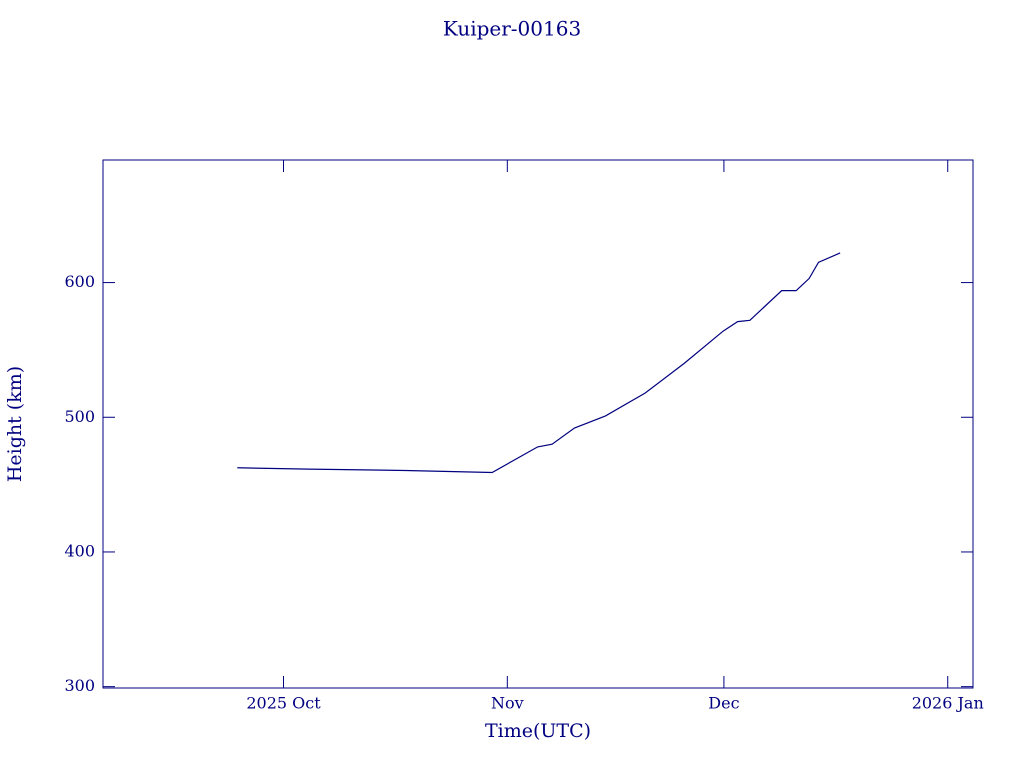  I want to click on x-tick-label: 2025 Oct, so click(283, 703).